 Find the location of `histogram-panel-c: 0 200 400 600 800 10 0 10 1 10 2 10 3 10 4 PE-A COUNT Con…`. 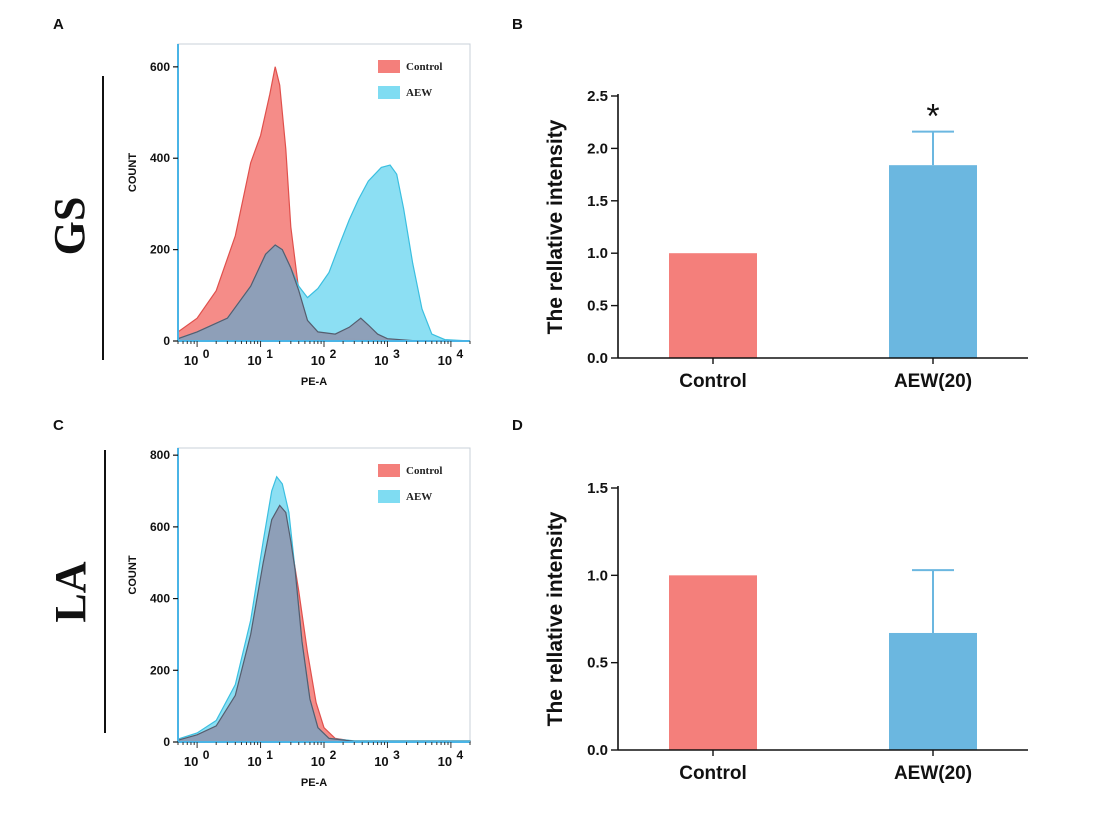

histogram-panel-c: 0 200 400 600 800 10 0 10 1 10 2 10 3 10 4 PE-A COUNT Con… is located at coordinates (299, 618).